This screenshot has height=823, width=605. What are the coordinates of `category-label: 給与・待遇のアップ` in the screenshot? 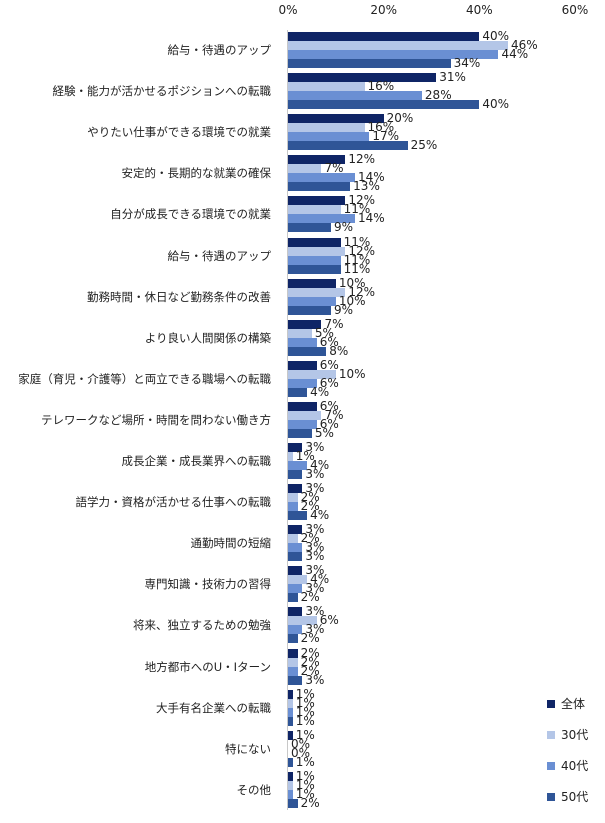 It's located at (219, 50).